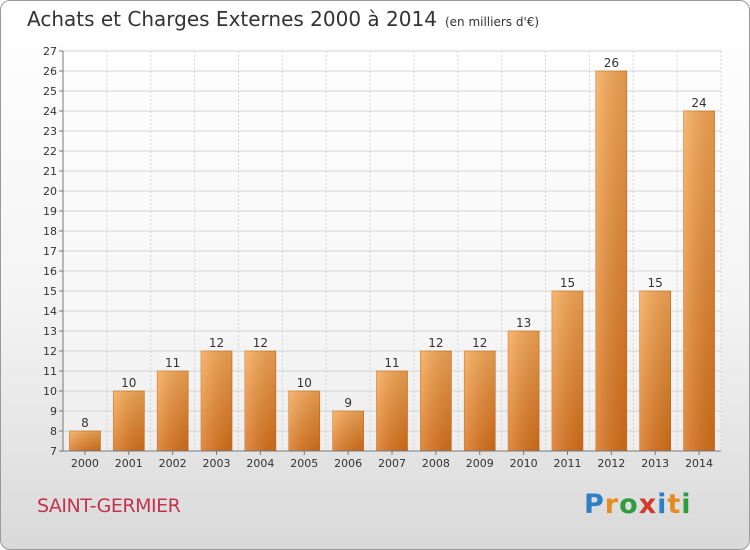 This screenshot has height=550, width=750. Describe the element at coordinates (50, 371) in the screenshot. I see `y-tick-label: 11` at that location.